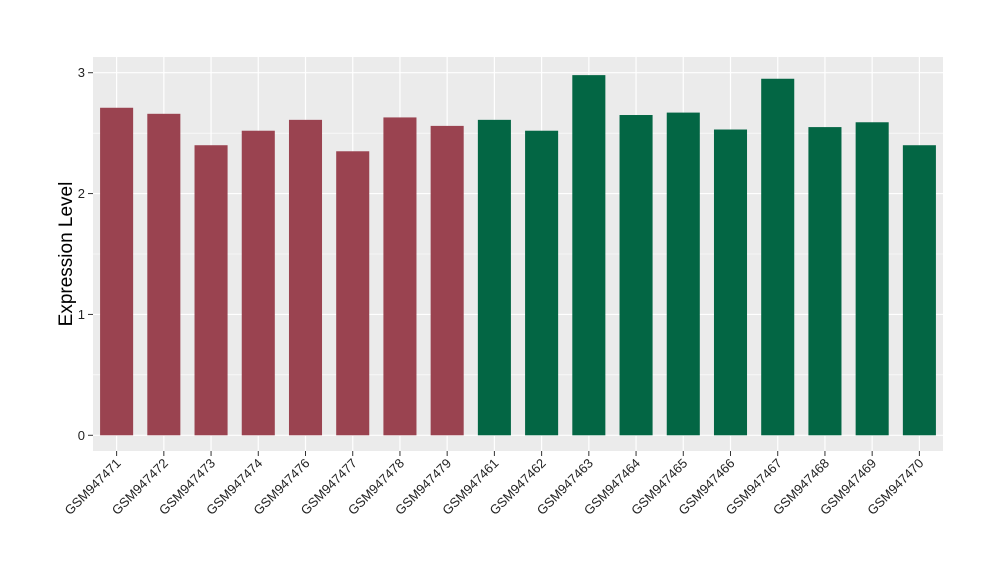 This screenshot has width=1000, height=580. Describe the element at coordinates (81, 193) in the screenshot. I see `y-tick-label: 2` at that location.